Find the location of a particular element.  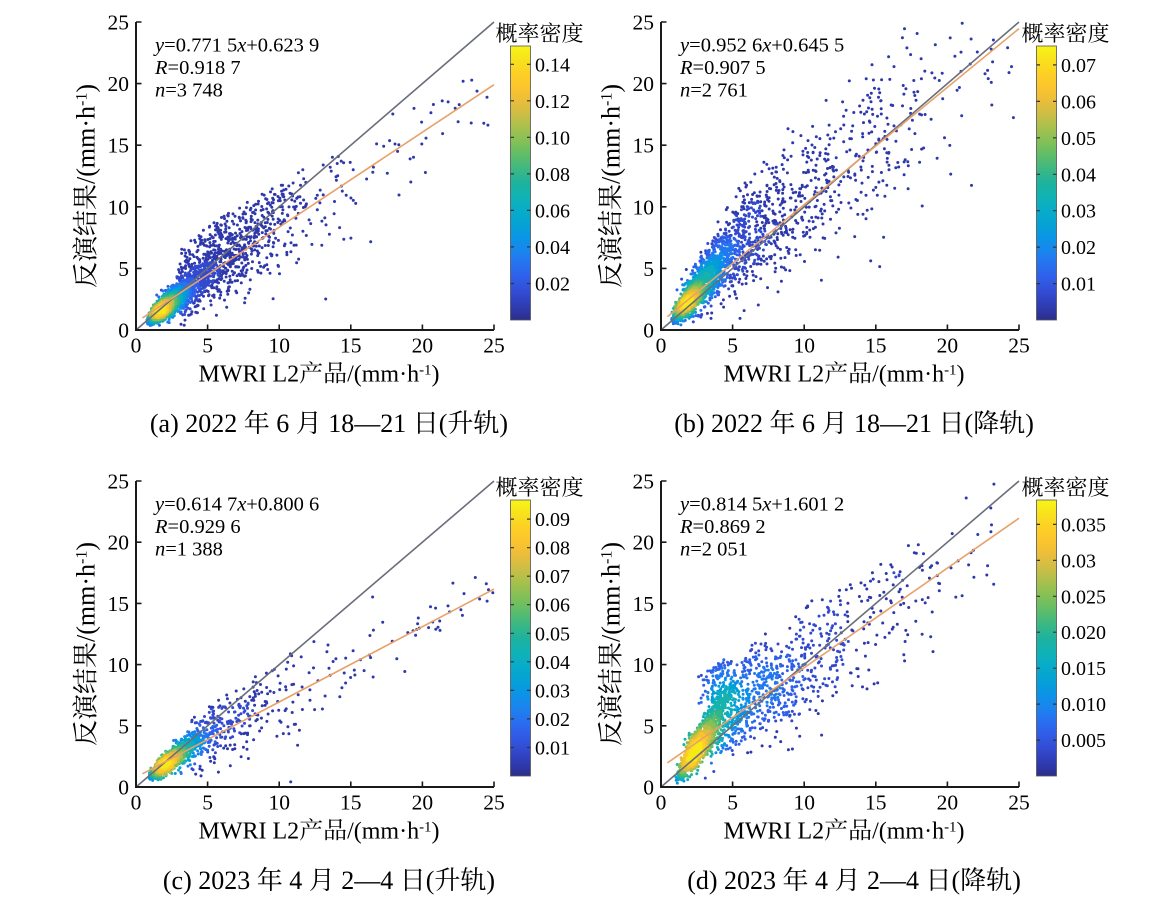

svg-text: 0.005 is located at coordinates (1083, 741).